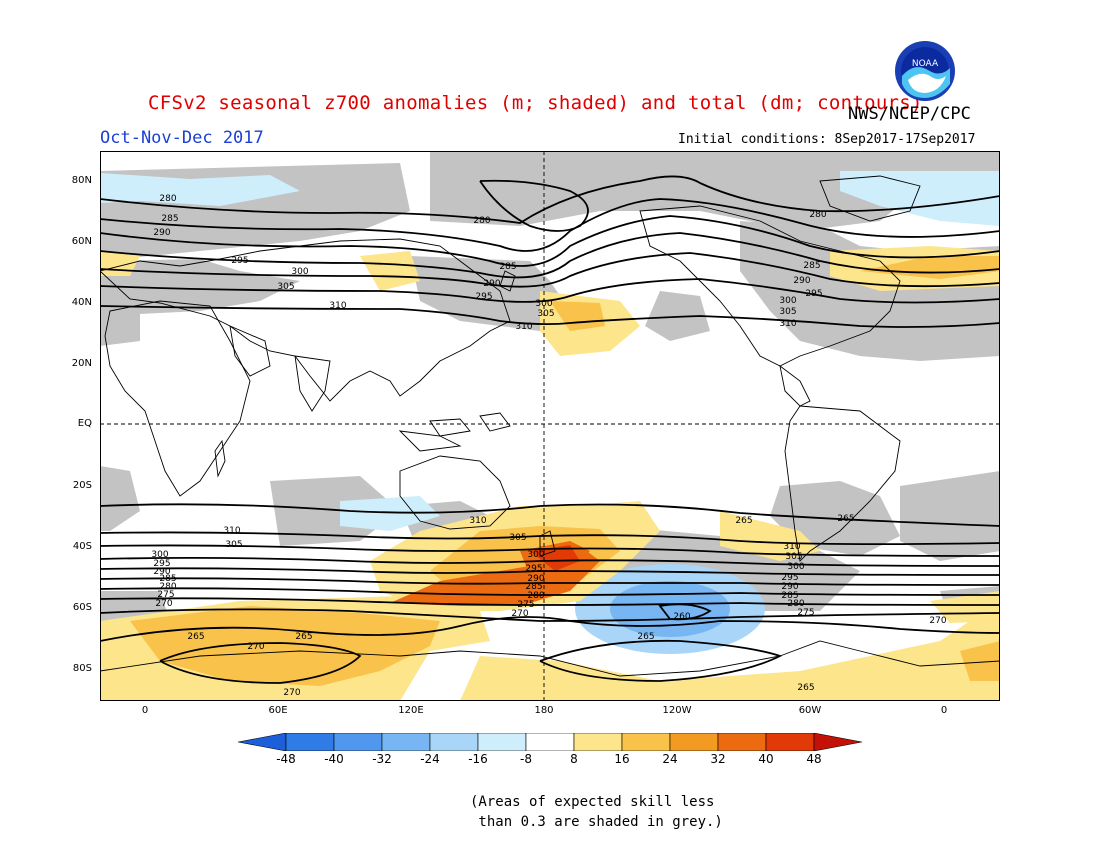 The width and height of the screenshot is (1100, 850). What do you see at coordinates (286, 759) in the screenshot?
I see `colorbar-label: -48` at bounding box center [286, 759].